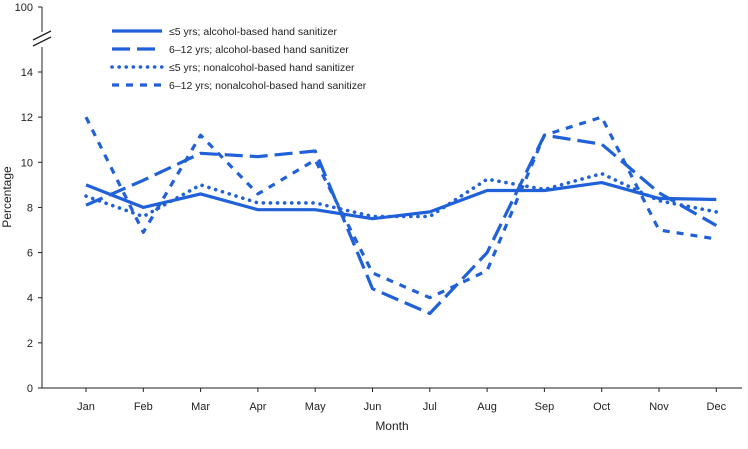  I want to click on x-tick-label: Oct, so click(601, 407).